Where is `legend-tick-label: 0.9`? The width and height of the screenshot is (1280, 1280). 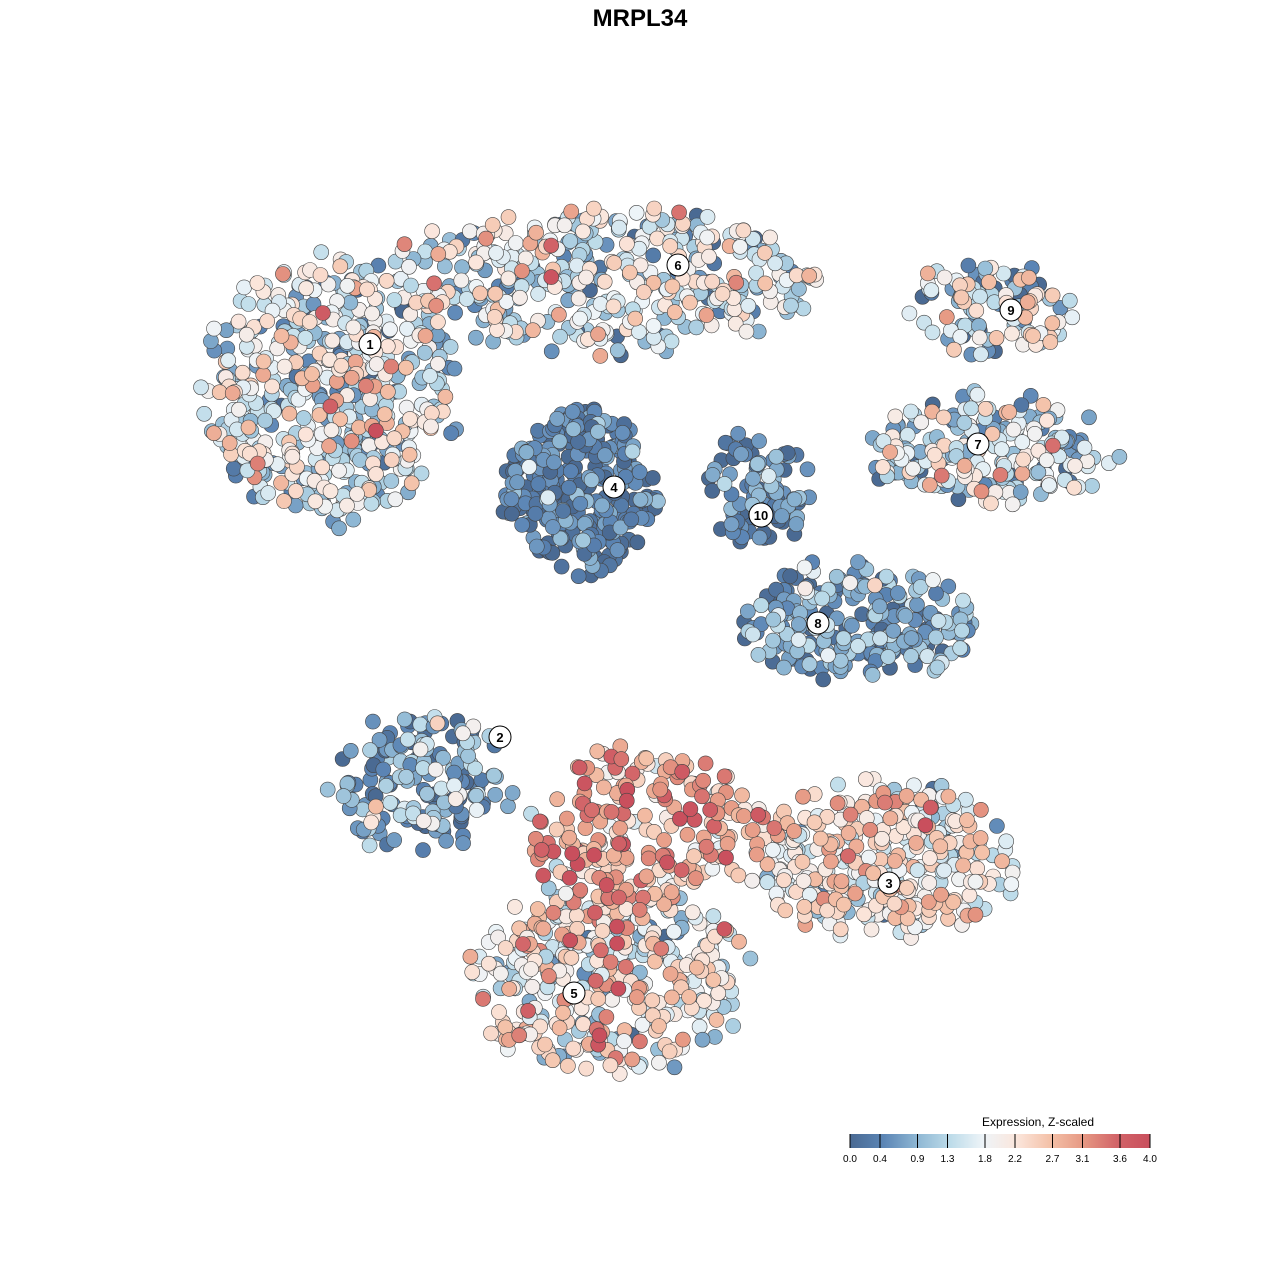 legend-tick-label: 0.9 is located at coordinates (918, 1159).